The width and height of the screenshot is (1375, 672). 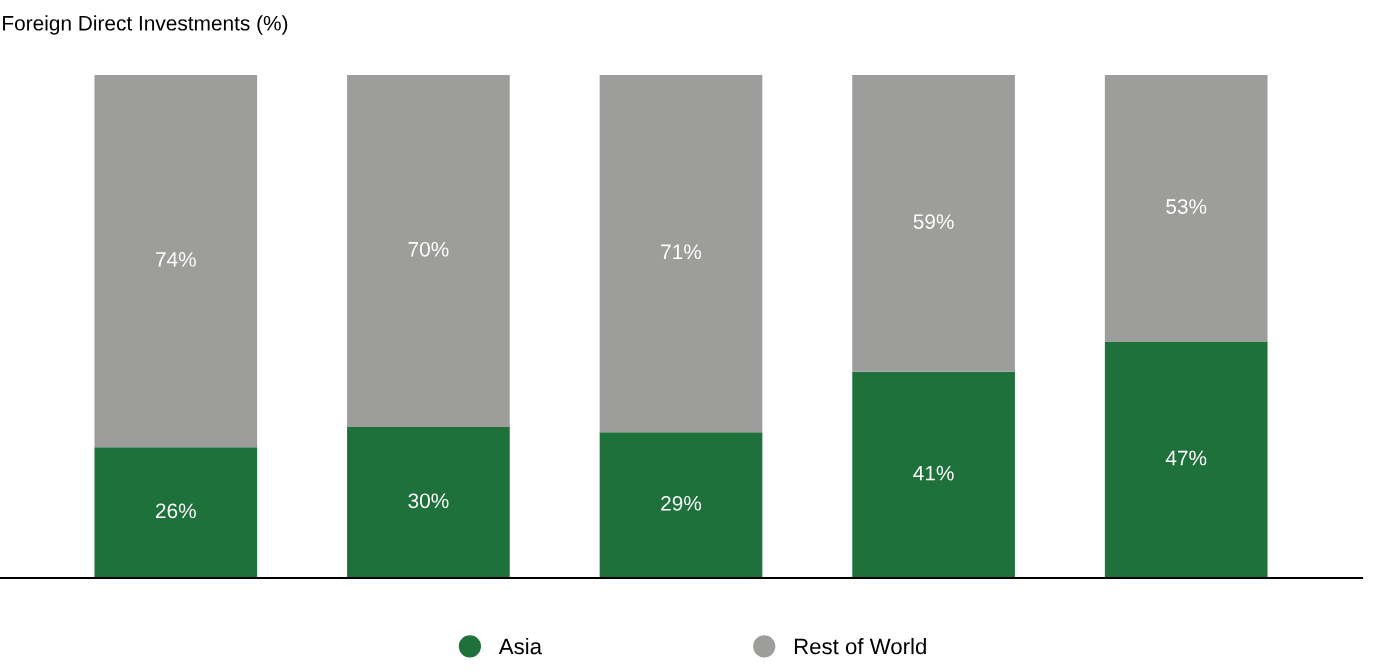 What do you see at coordinates (860, 646) in the screenshot?
I see `legend-label: Rest of World` at bounding box center [860, 646].